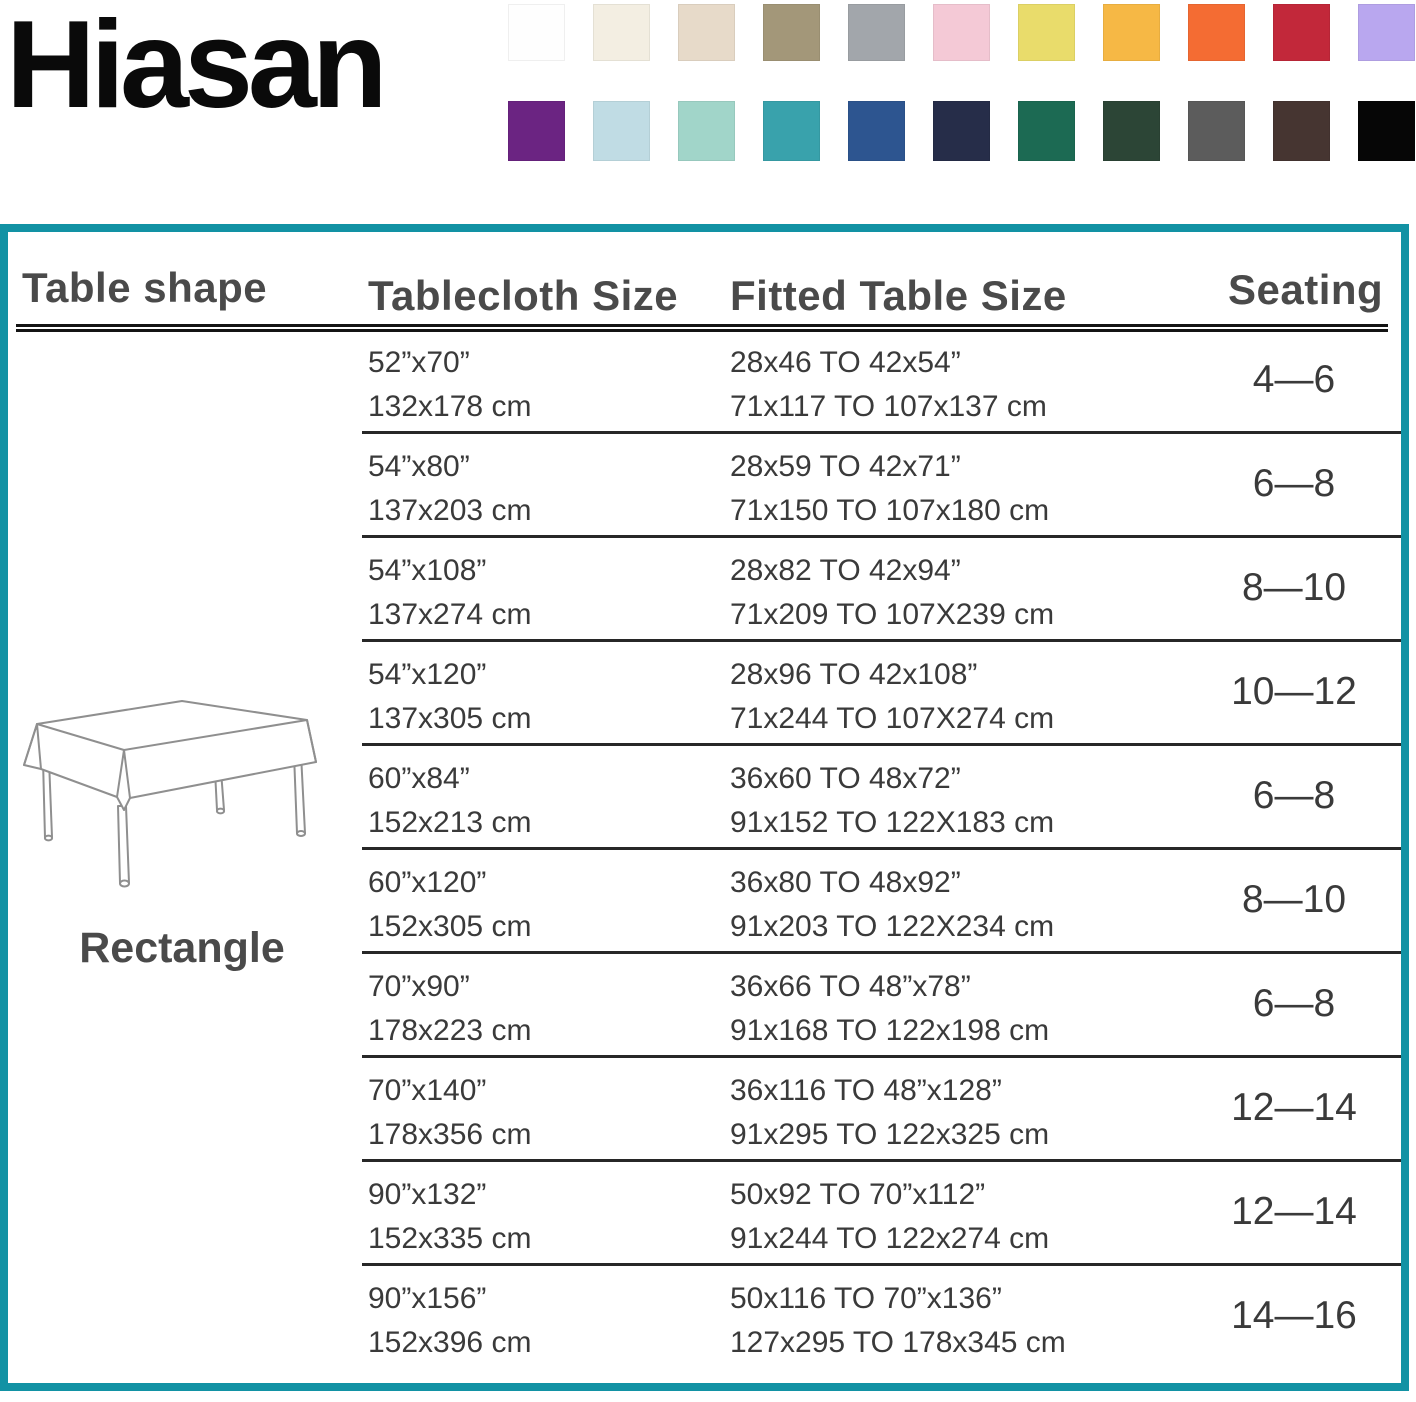  I want to click on color-swatch-dark-grey, so click(1216, 131).